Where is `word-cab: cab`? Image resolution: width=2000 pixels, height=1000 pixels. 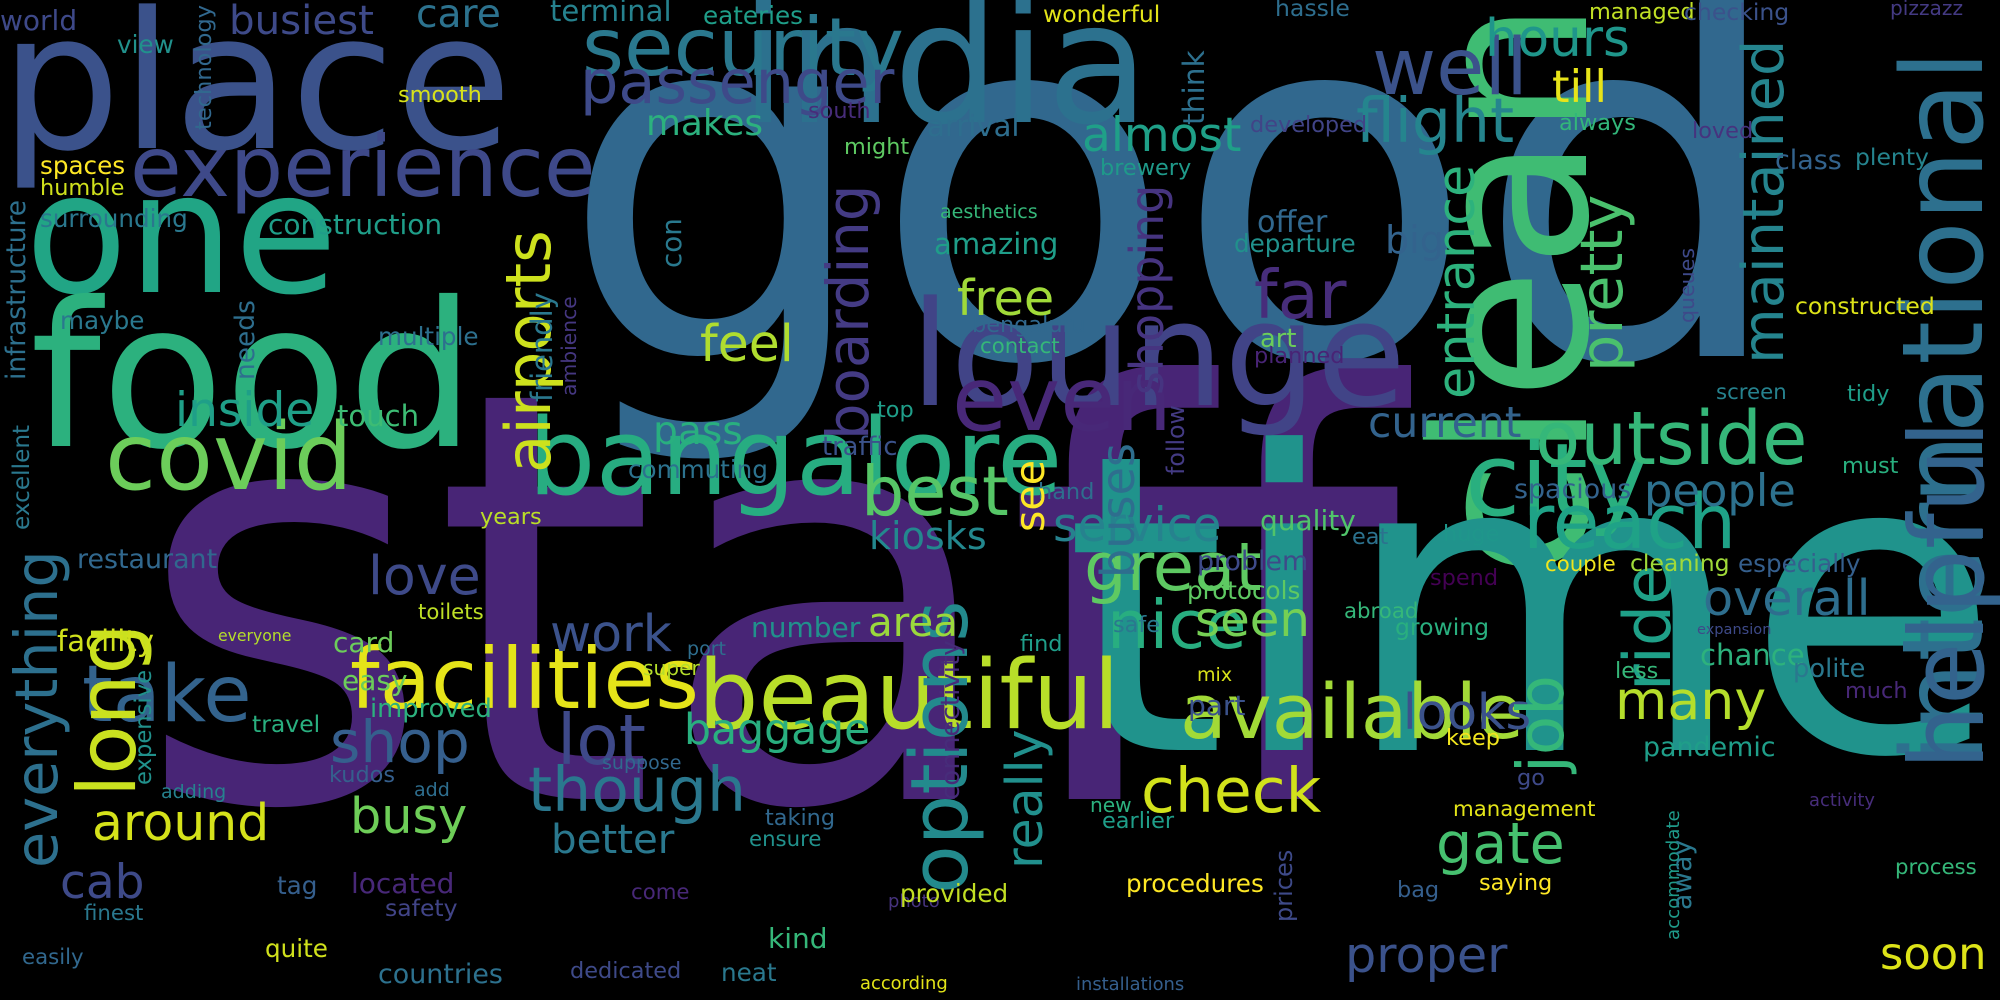
word-cab: cab is located at coordinates (102, 883).